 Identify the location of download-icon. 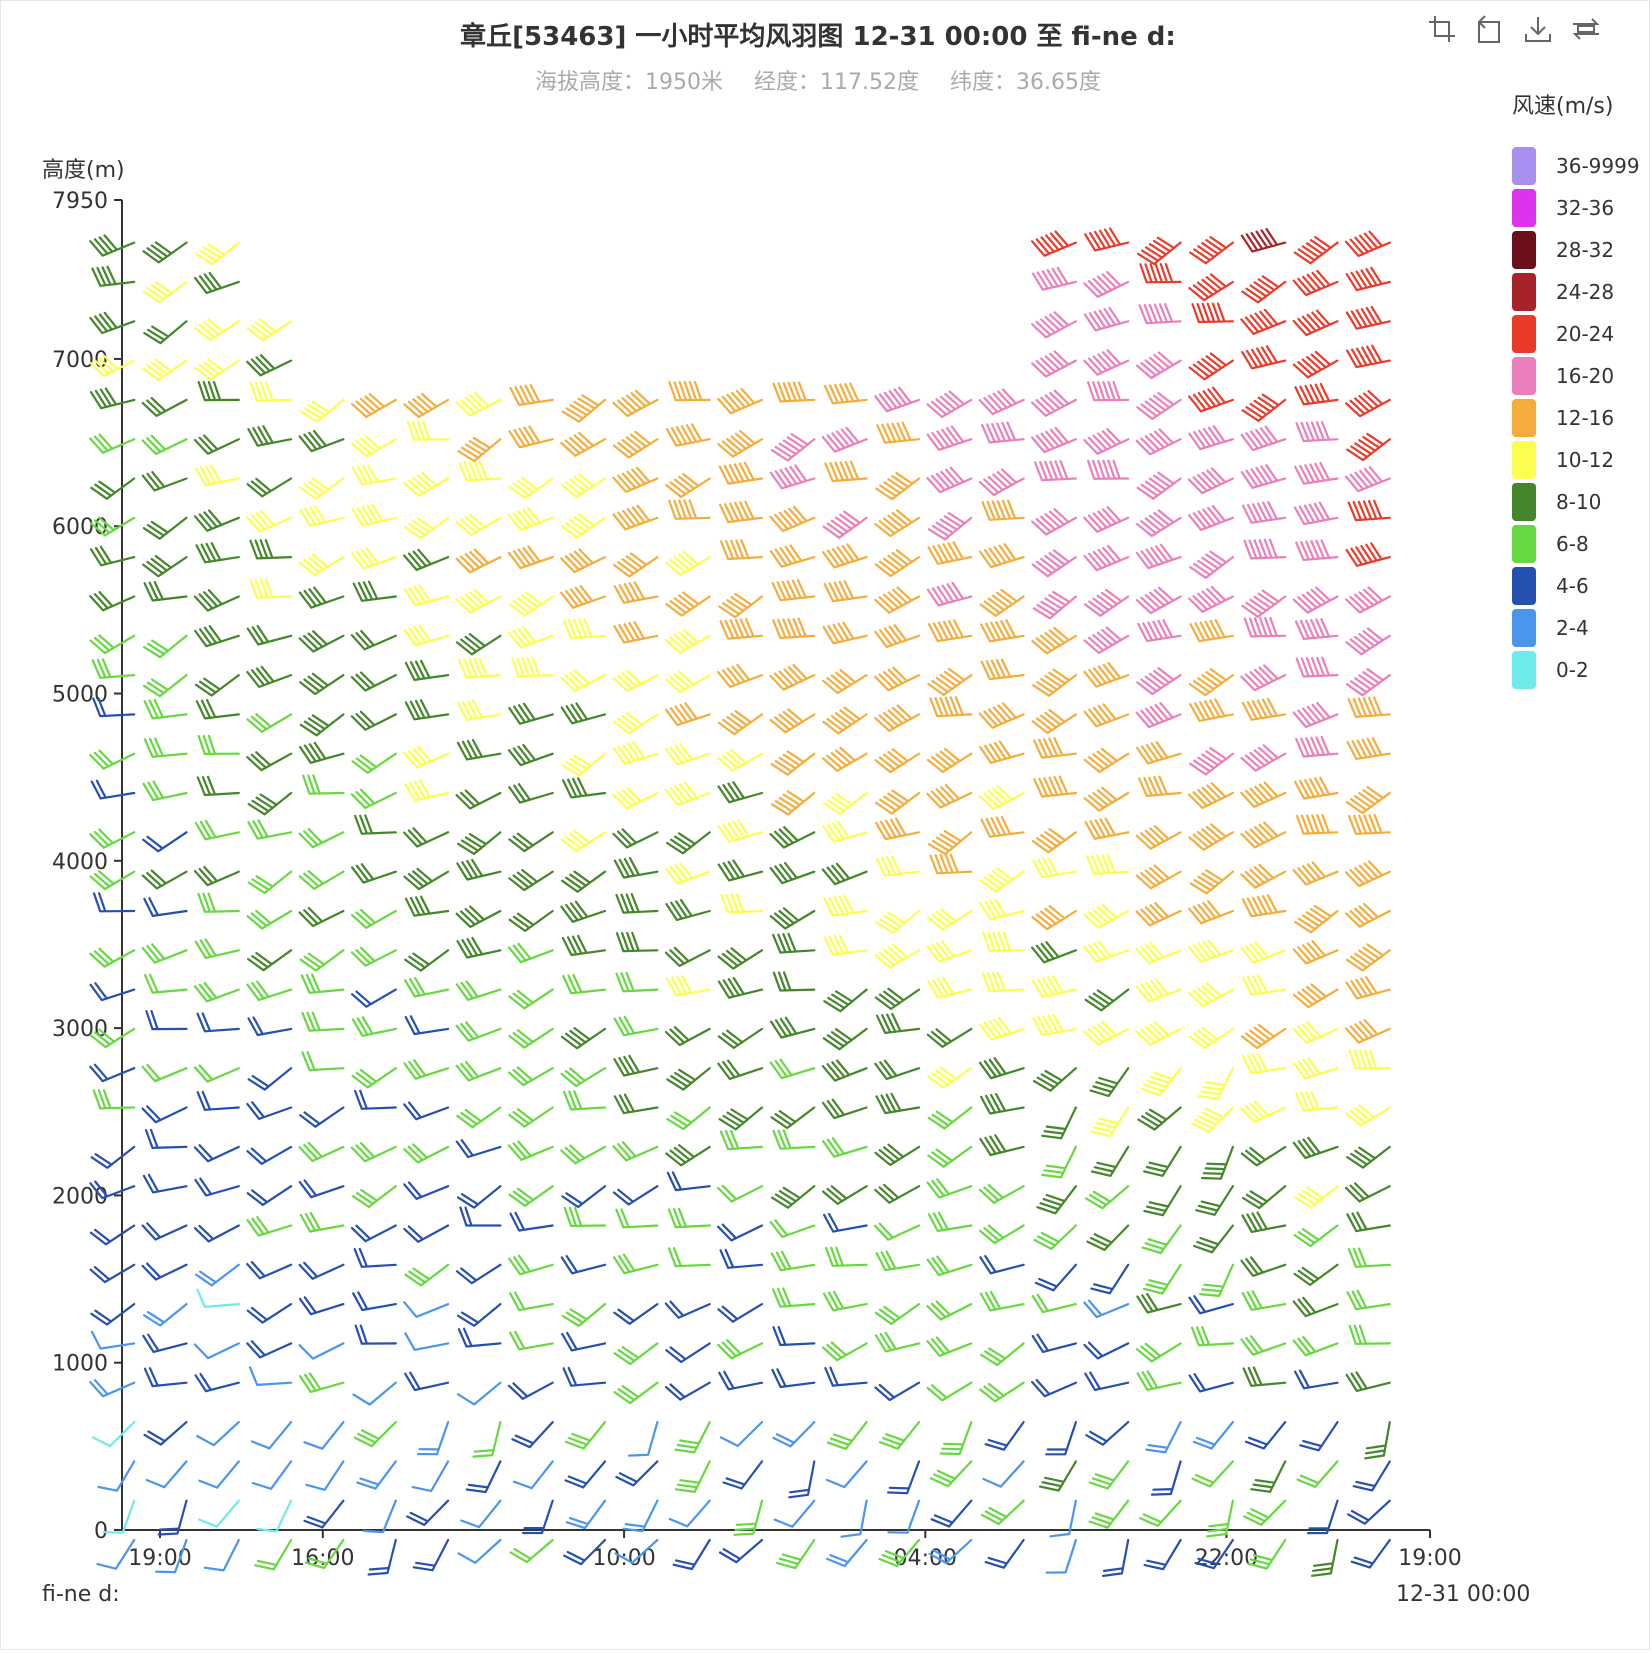
(1538, 29).